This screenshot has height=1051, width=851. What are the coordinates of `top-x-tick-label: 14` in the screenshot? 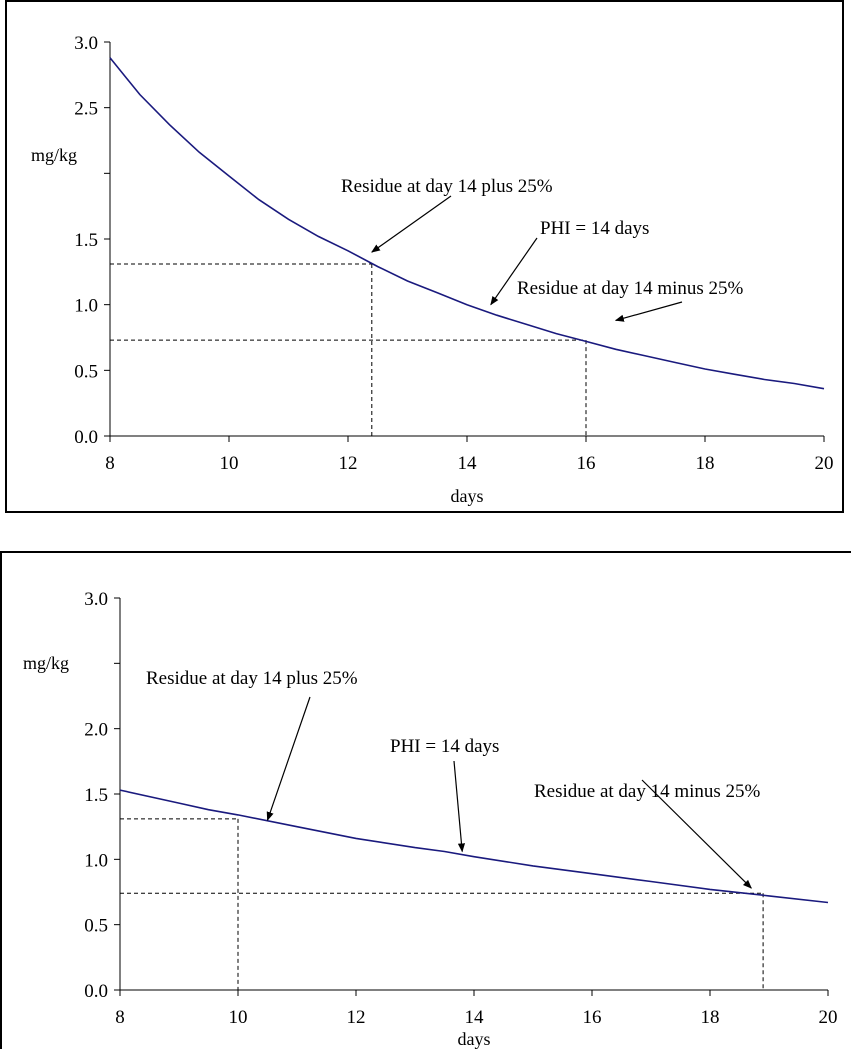 It's located at (468, 463).